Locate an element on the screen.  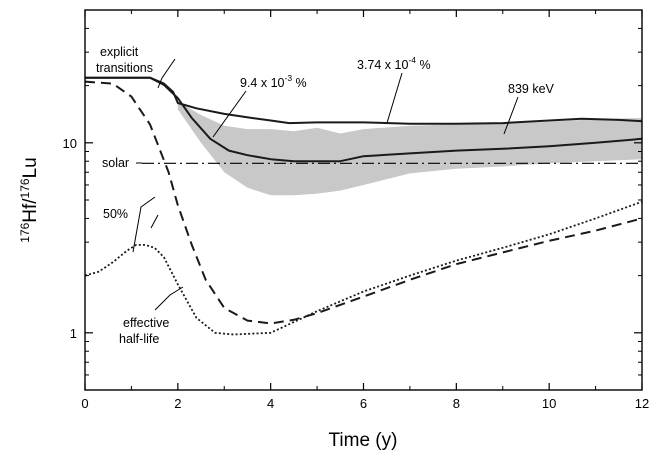
x-tick-label: 10 is located at coordinates (549, 403).